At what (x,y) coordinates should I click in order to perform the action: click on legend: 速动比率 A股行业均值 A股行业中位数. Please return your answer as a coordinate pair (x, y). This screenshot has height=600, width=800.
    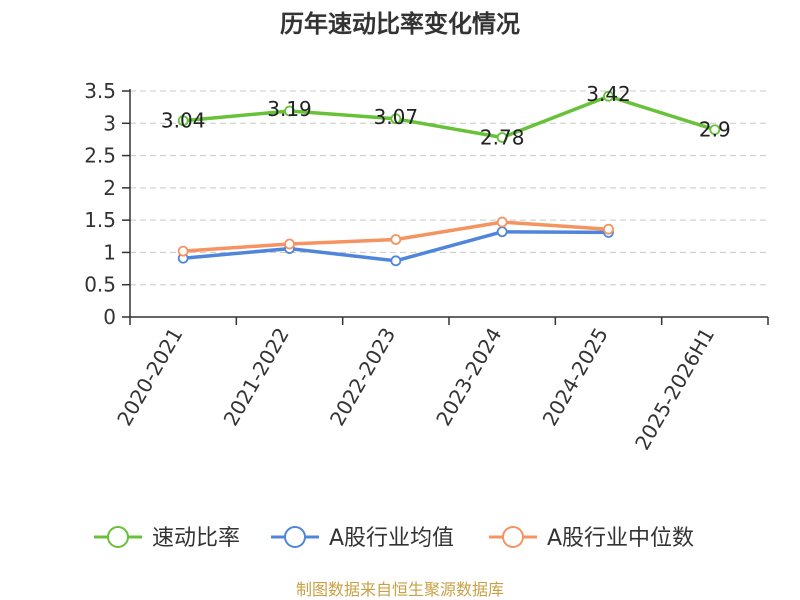
    Looking at the image, I should click on (394, 538).